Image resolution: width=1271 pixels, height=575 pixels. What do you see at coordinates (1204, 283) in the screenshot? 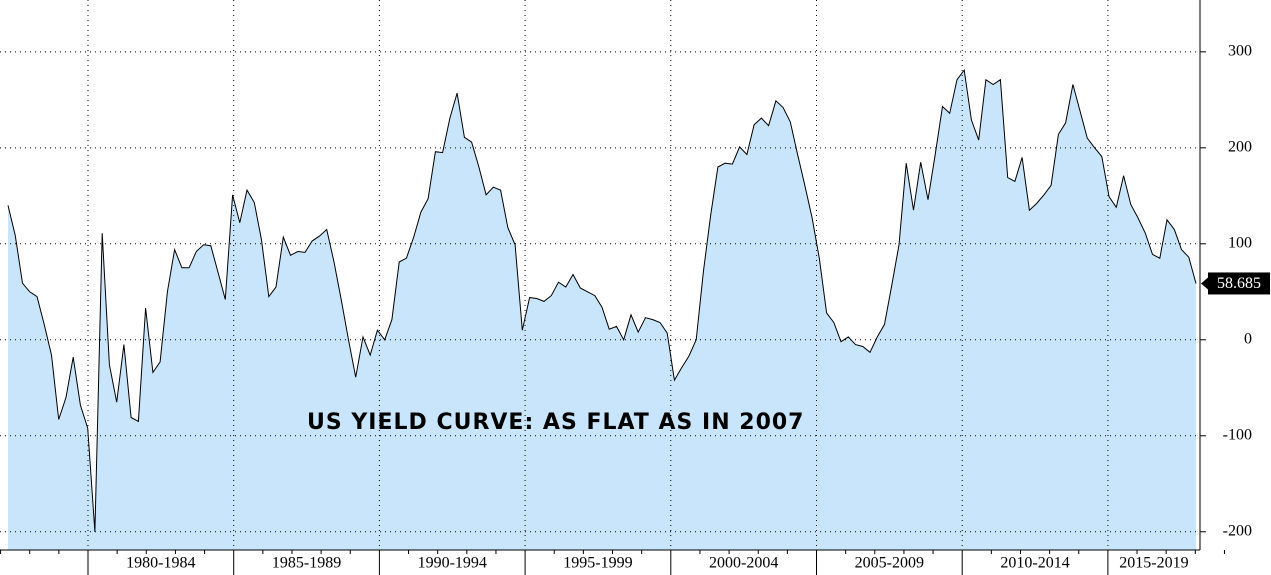
I see `last-value-pointer` at bounding box center [1204, 283].